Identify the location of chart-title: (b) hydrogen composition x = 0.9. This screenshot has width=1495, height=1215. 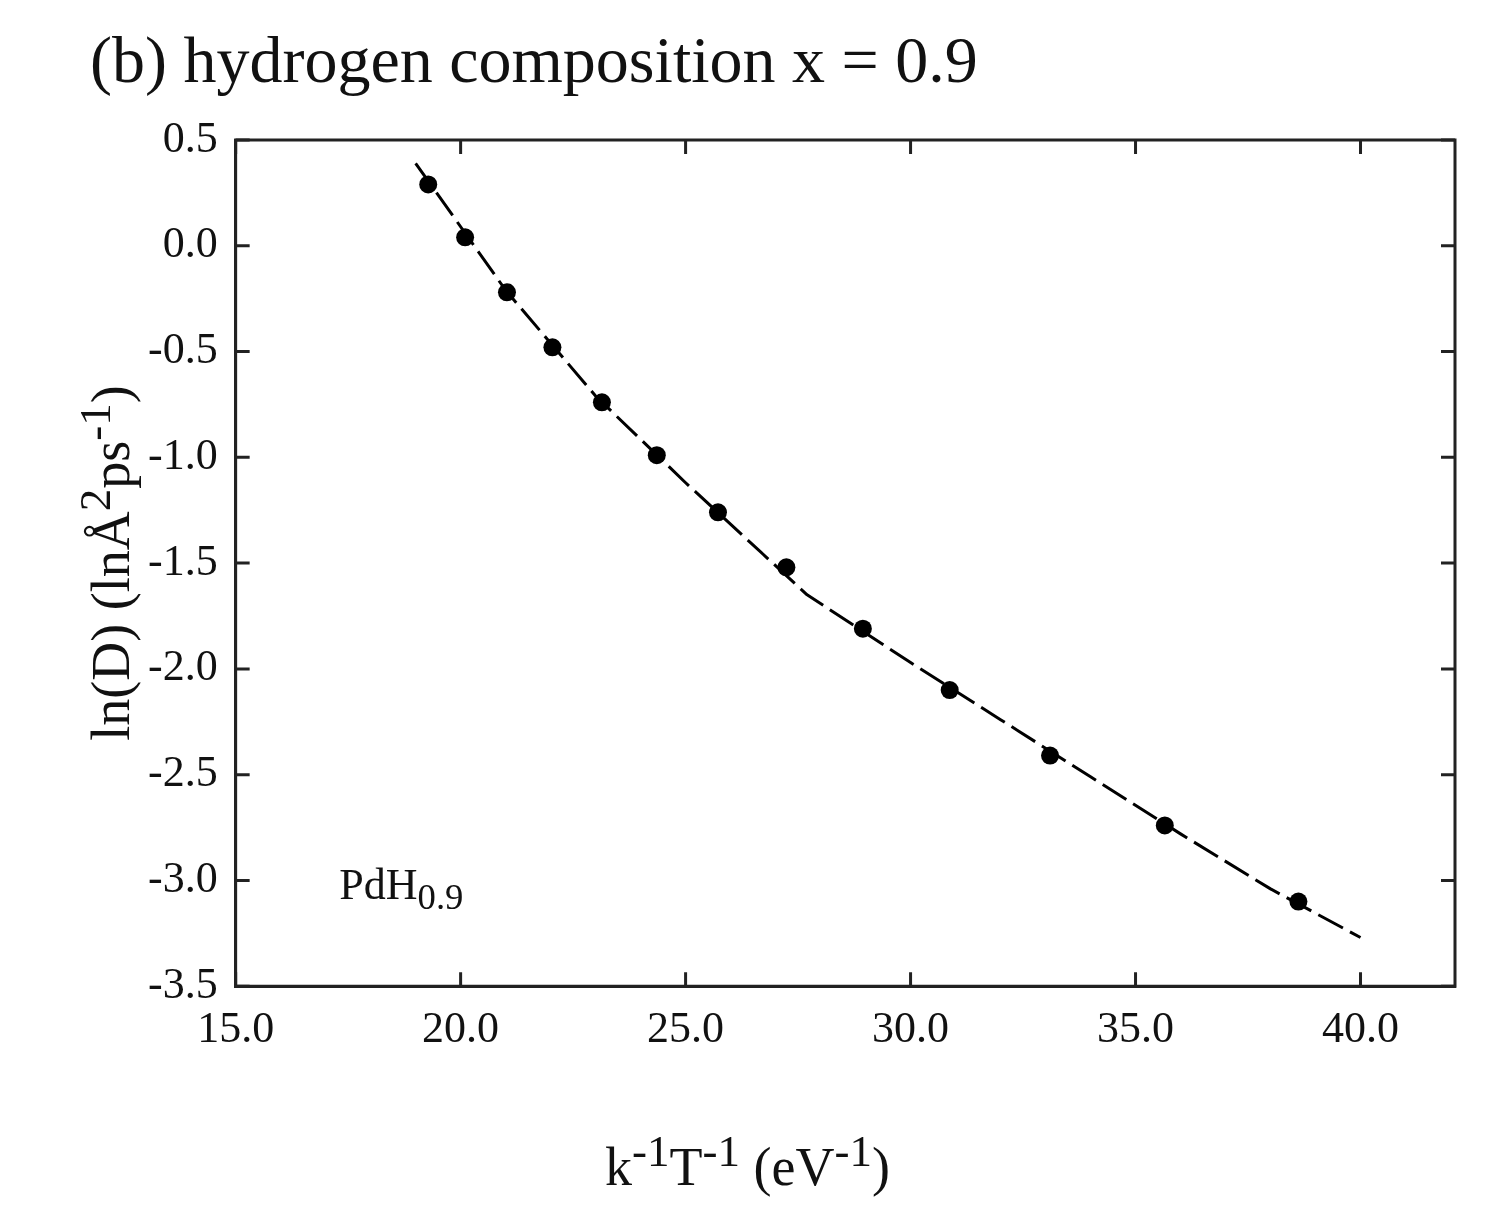
(534, 60).